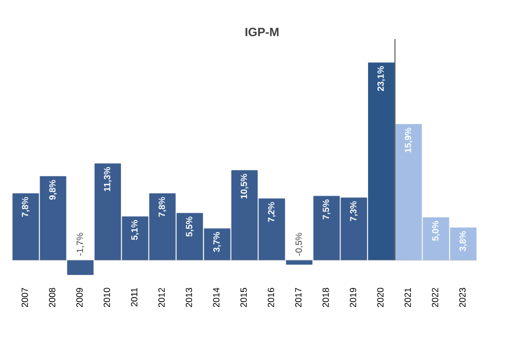 The width and height of the screenshot is (523, 337). What do you see at coordinates (25, 298) in the screenshot?
I see `x-tick-label: 2007` at bounding box center [25, 298].